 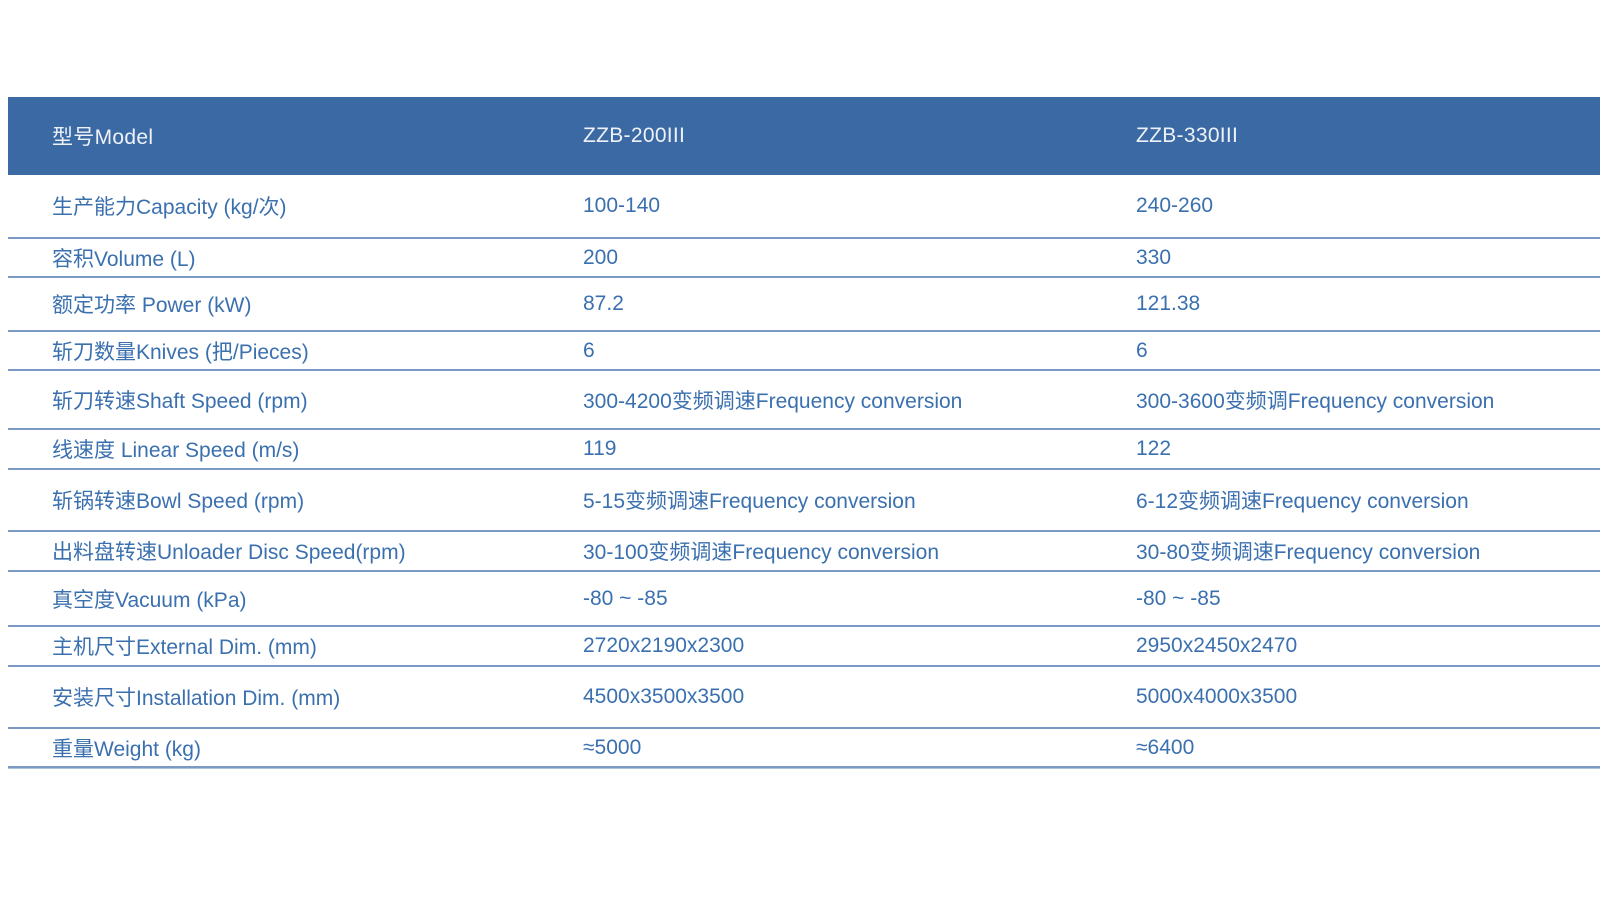 I want to click on spec-value-b: 6, so click(x=1142, y=350).